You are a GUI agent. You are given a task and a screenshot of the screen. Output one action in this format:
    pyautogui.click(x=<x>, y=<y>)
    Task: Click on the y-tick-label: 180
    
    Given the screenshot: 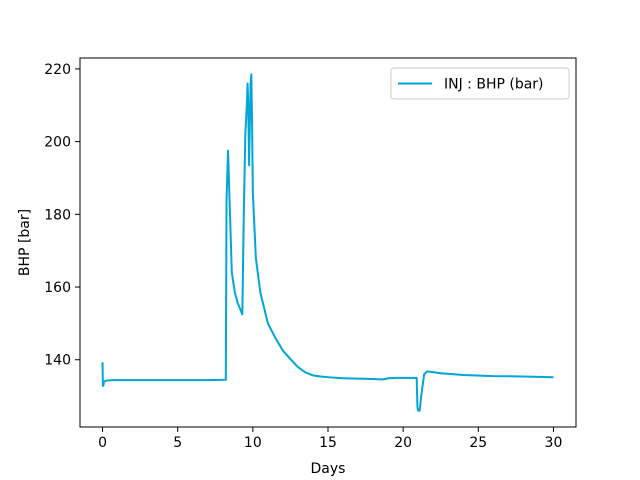 What is the action you would take?
    pyautogui.click(x=57, y=215)
    